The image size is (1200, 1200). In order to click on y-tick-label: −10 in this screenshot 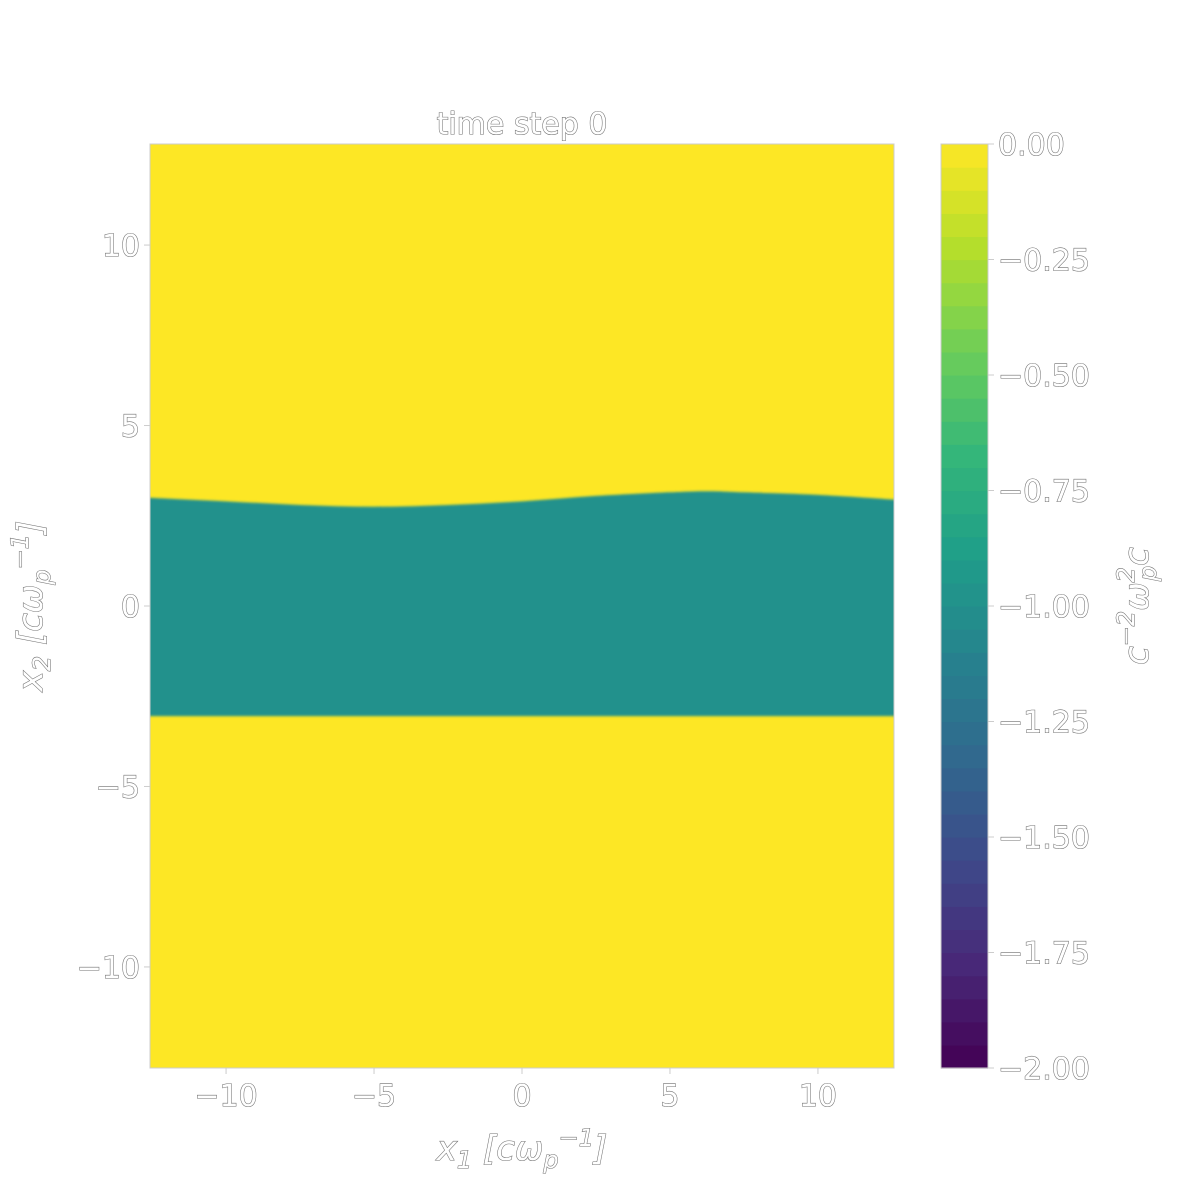, I will do `click(108, 968)`.